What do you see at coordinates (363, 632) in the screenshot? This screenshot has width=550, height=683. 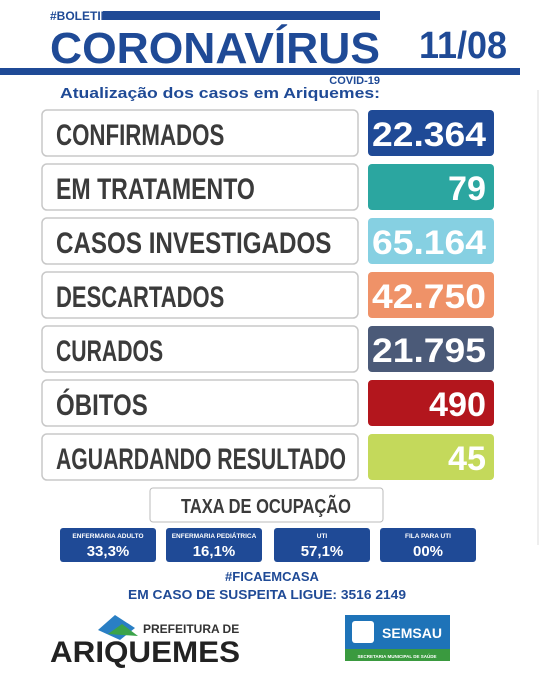 I see `agency-icon` at bounding box center [363, 632].